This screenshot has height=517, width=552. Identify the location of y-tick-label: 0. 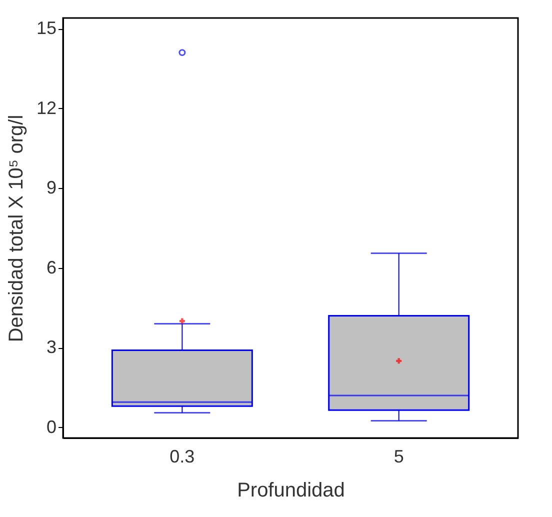
(51, 426).